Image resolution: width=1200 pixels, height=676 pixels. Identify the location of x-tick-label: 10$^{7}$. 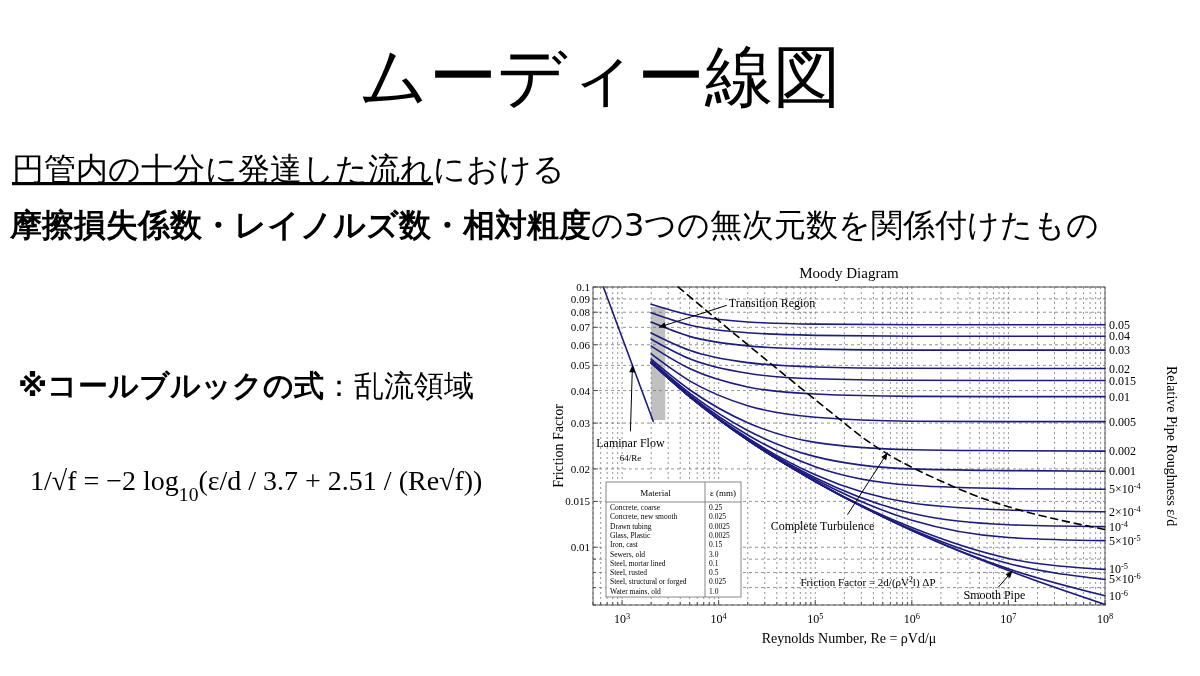
(1008, 618).